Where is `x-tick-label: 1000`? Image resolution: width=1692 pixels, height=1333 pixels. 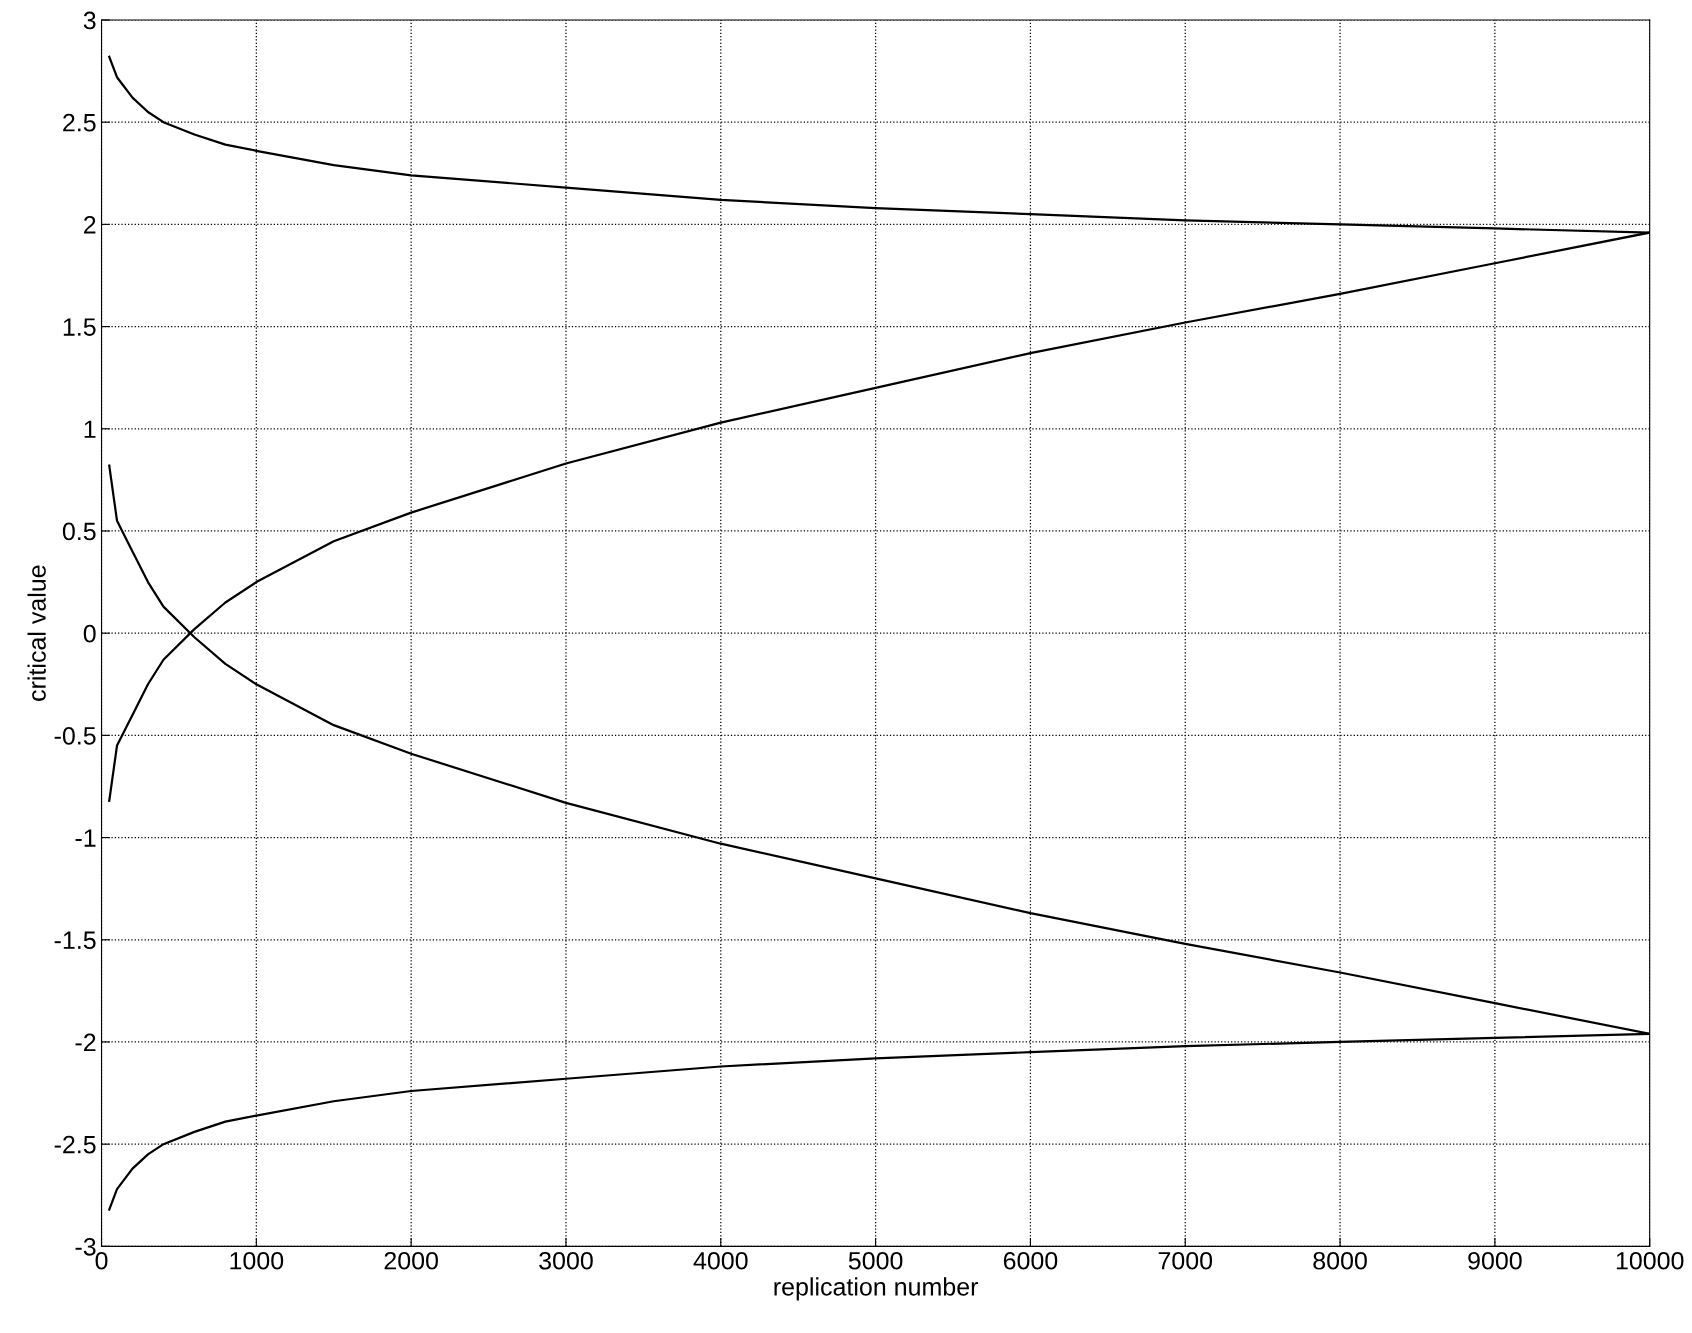 x-tick-label: 1000 is located at coordinates (257, 1260).